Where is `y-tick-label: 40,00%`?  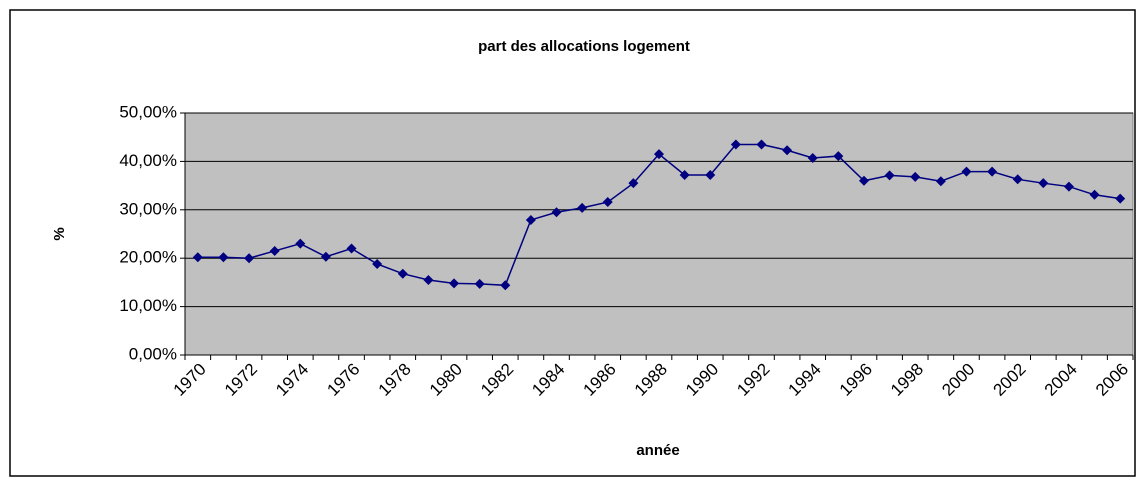 y-tick-label: 40,00% is located at coordinates (148, 160).